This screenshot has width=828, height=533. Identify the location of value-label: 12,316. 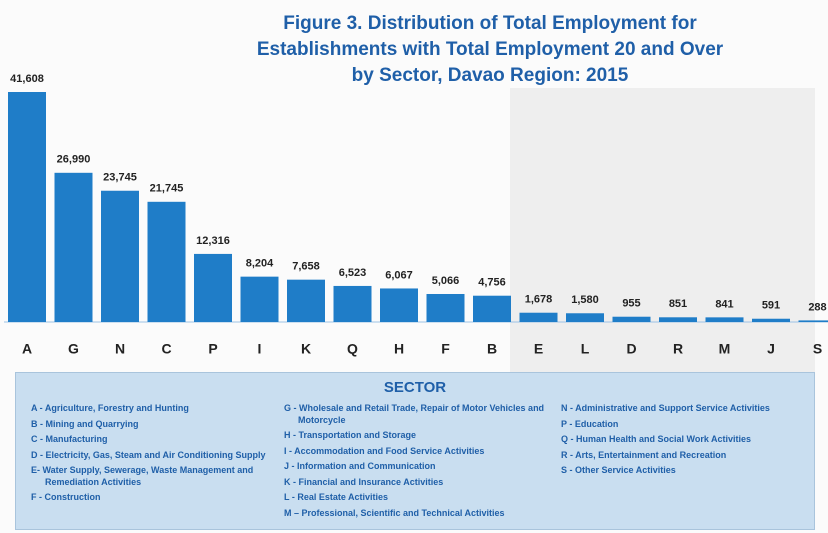
(213, 241).